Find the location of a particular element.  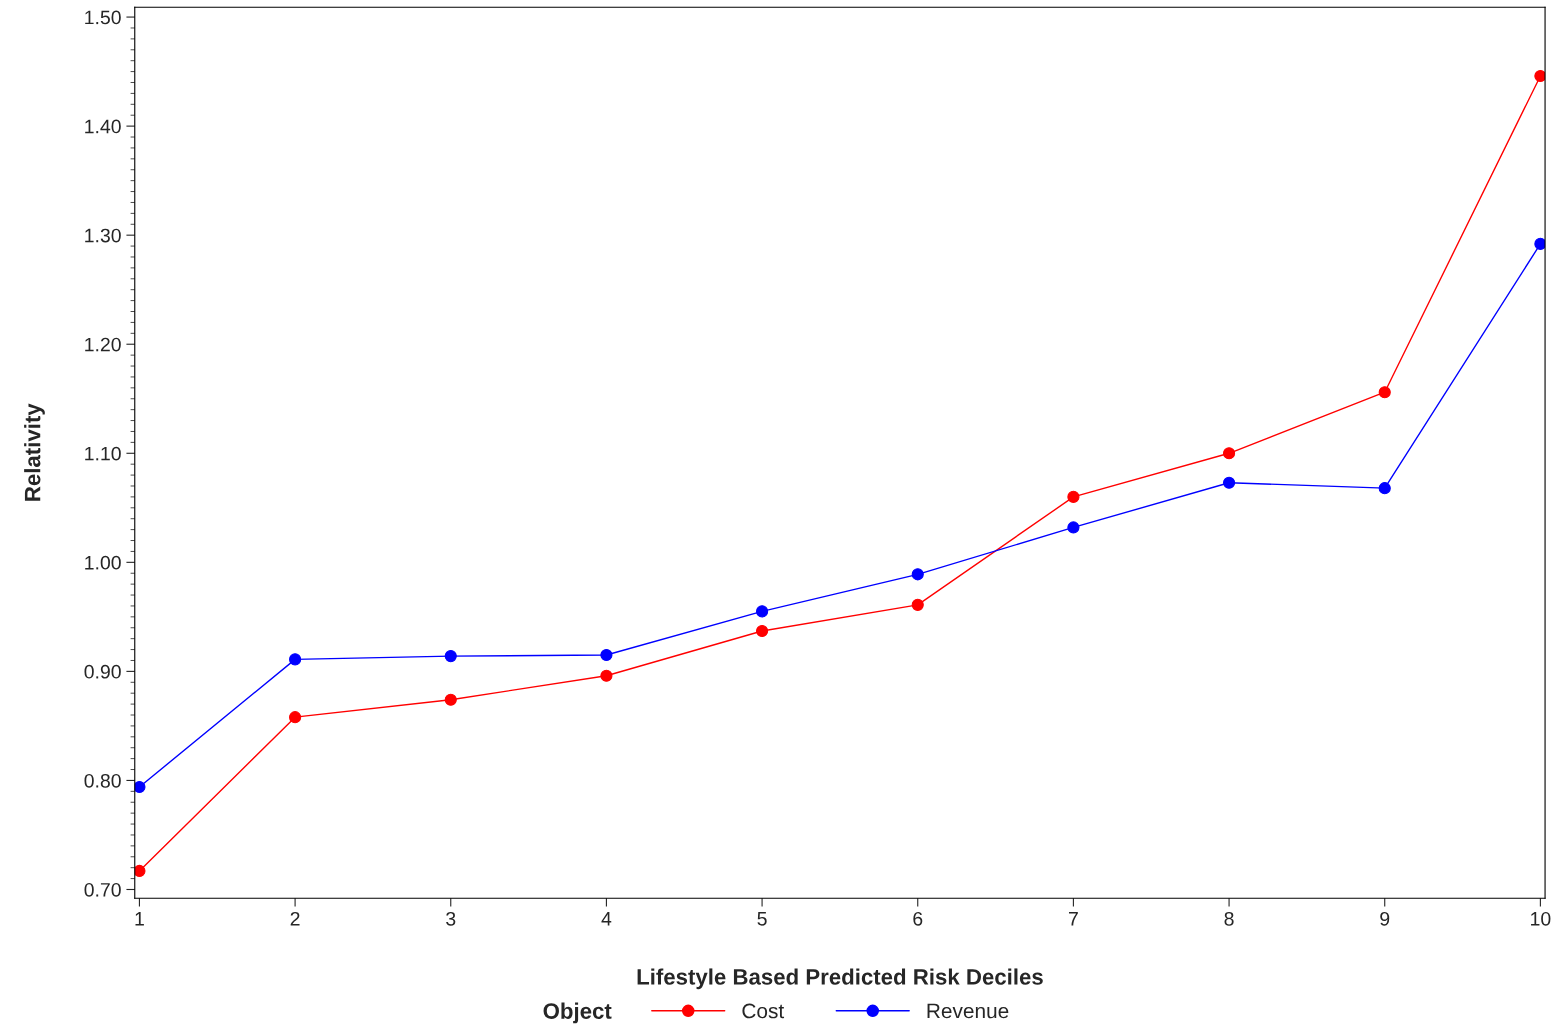

x-tick-label: 7 is located at coordinates (1073, 919).